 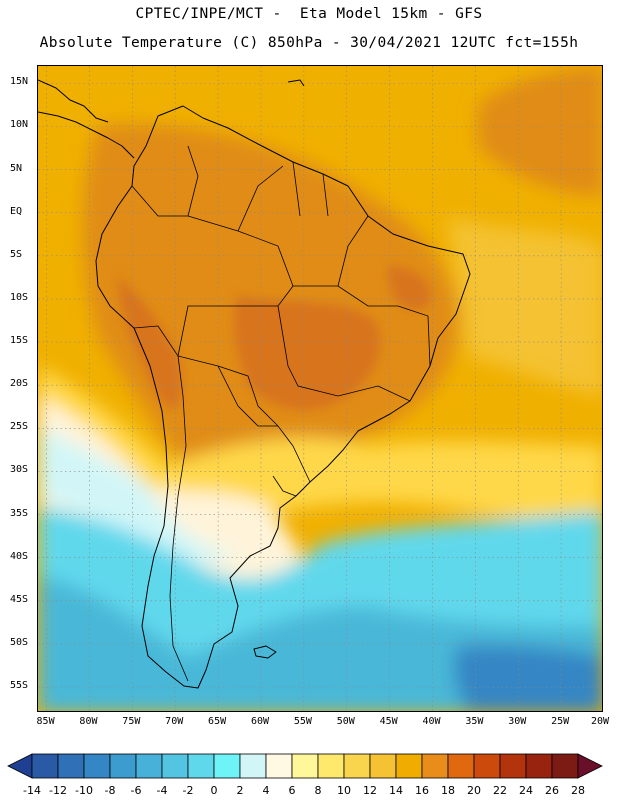 I want to click on latitude-label: 10S, so click(x=19, y=297).